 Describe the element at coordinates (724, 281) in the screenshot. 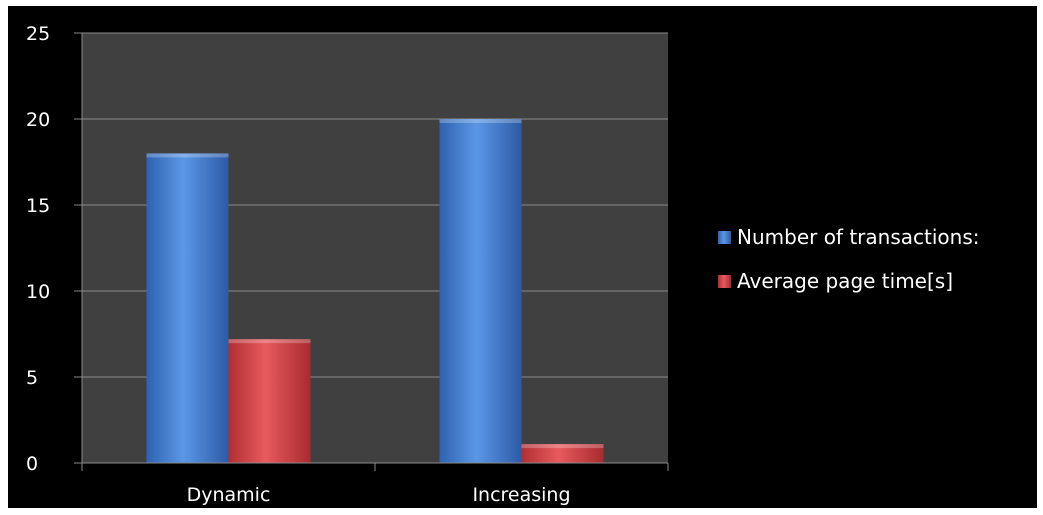

I see `legend-swatch-page-time` at that location.